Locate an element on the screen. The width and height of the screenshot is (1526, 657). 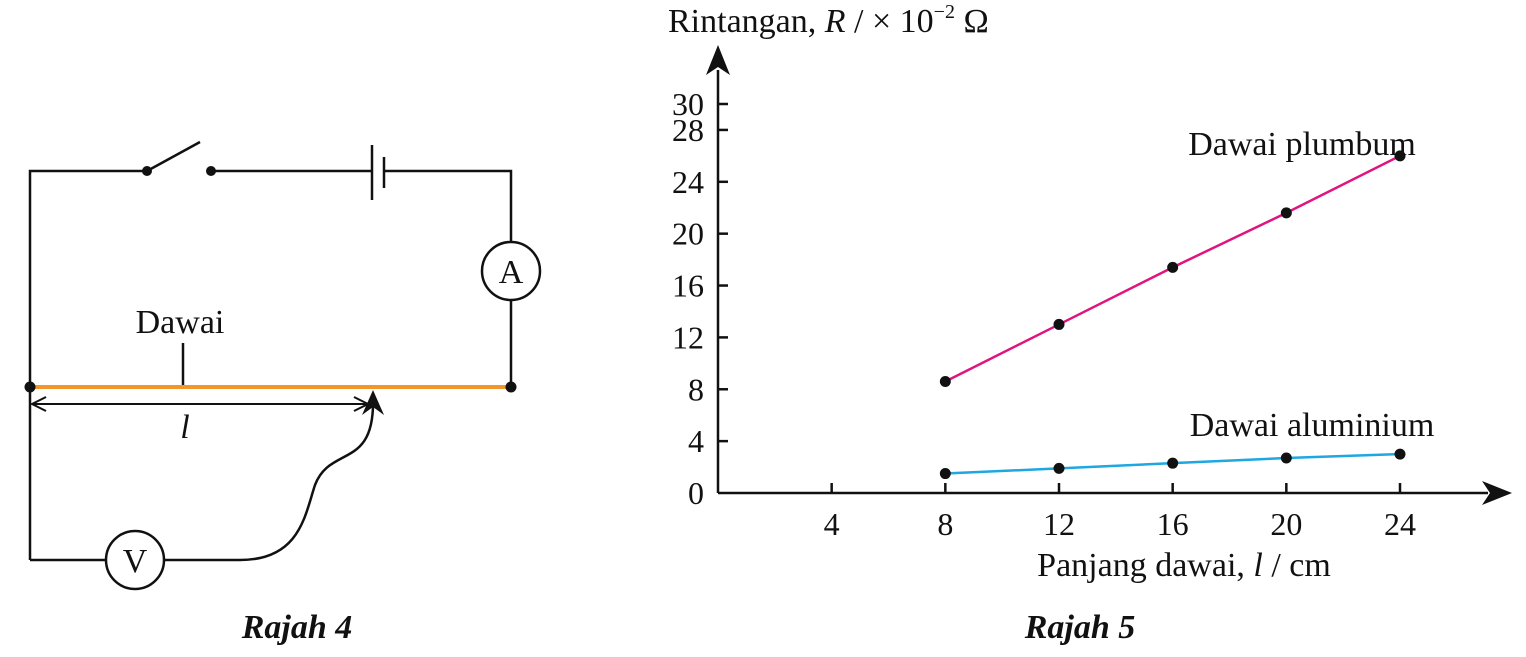
x-tick-label: 16 is located at coordinates (1173, 524).